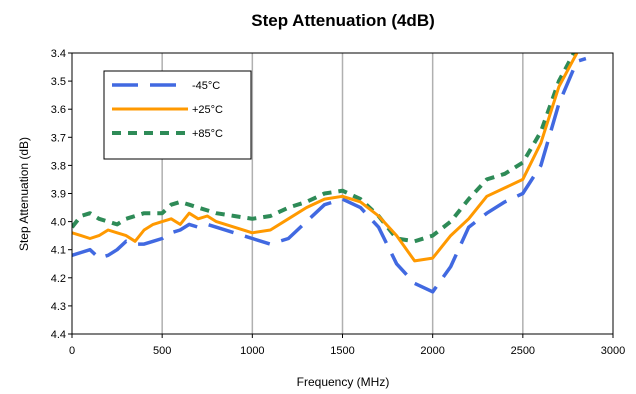 The width and height of the screenshot is (636, 394). I want to click on y-tick-label: 3.5, so click(58, 82).